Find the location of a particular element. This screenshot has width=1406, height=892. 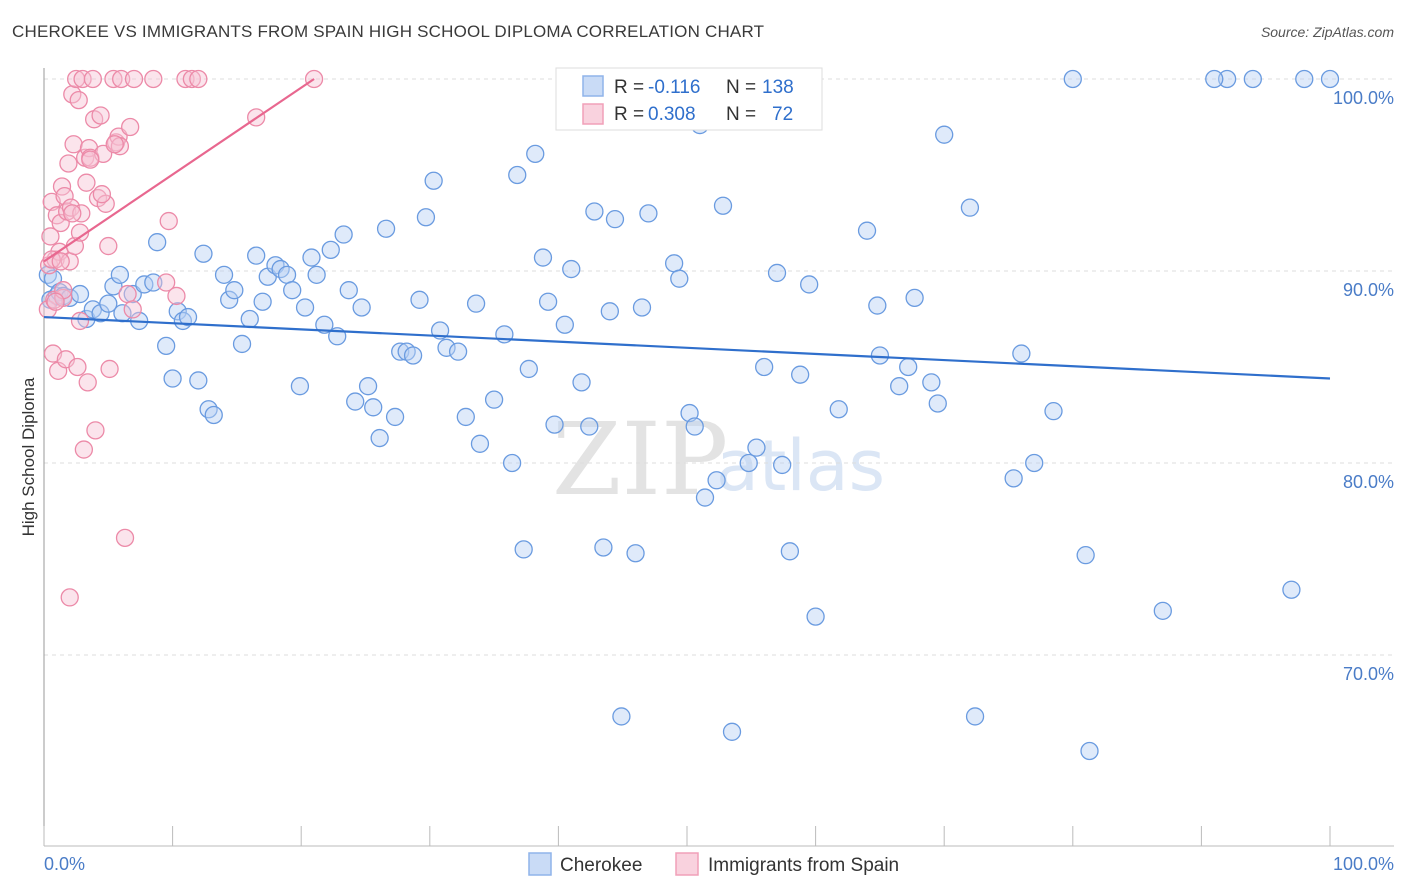

y-tick-label-3: 70.0% is located at coordinates (1368, 674).